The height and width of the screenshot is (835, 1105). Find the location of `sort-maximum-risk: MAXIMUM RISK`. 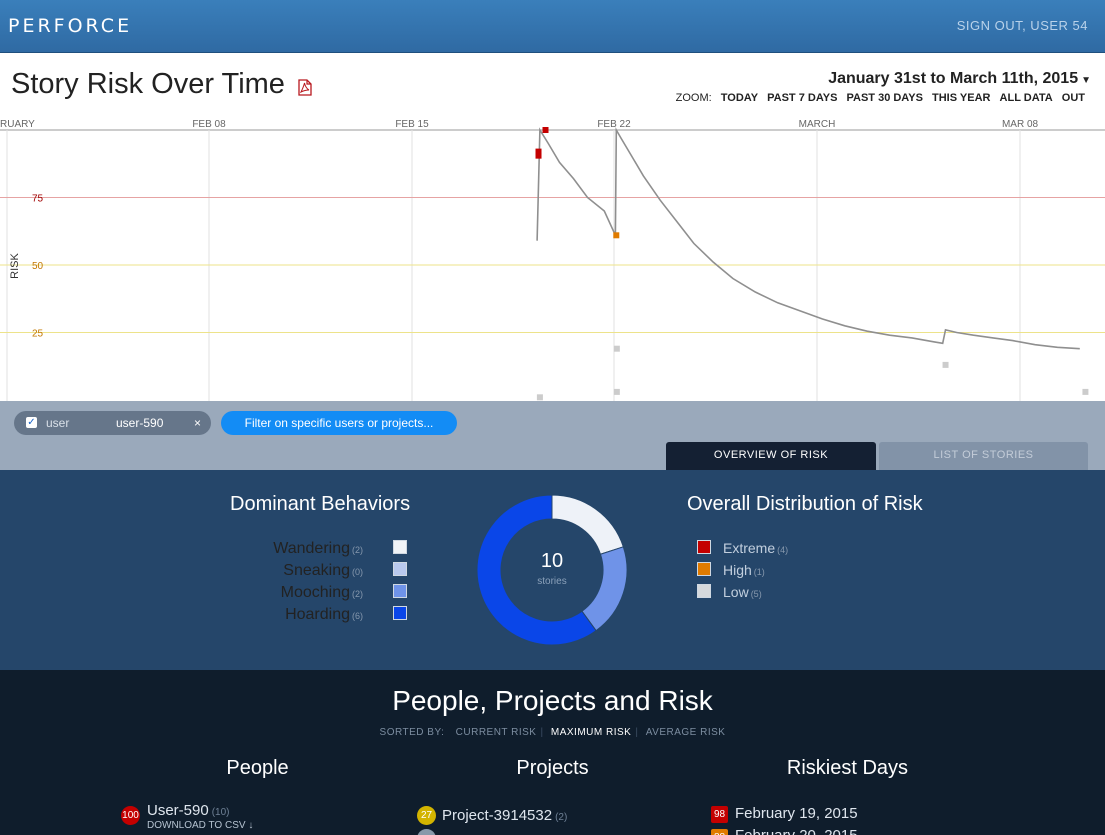

sort-maximum-risk: MAXIMUM RISK is located at coordinates (591, 732).